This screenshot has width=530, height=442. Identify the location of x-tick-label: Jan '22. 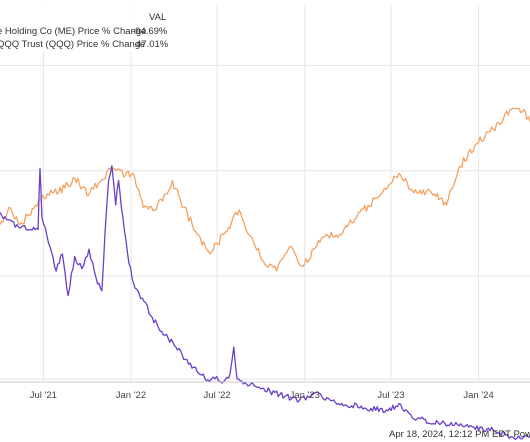
(131, 395).